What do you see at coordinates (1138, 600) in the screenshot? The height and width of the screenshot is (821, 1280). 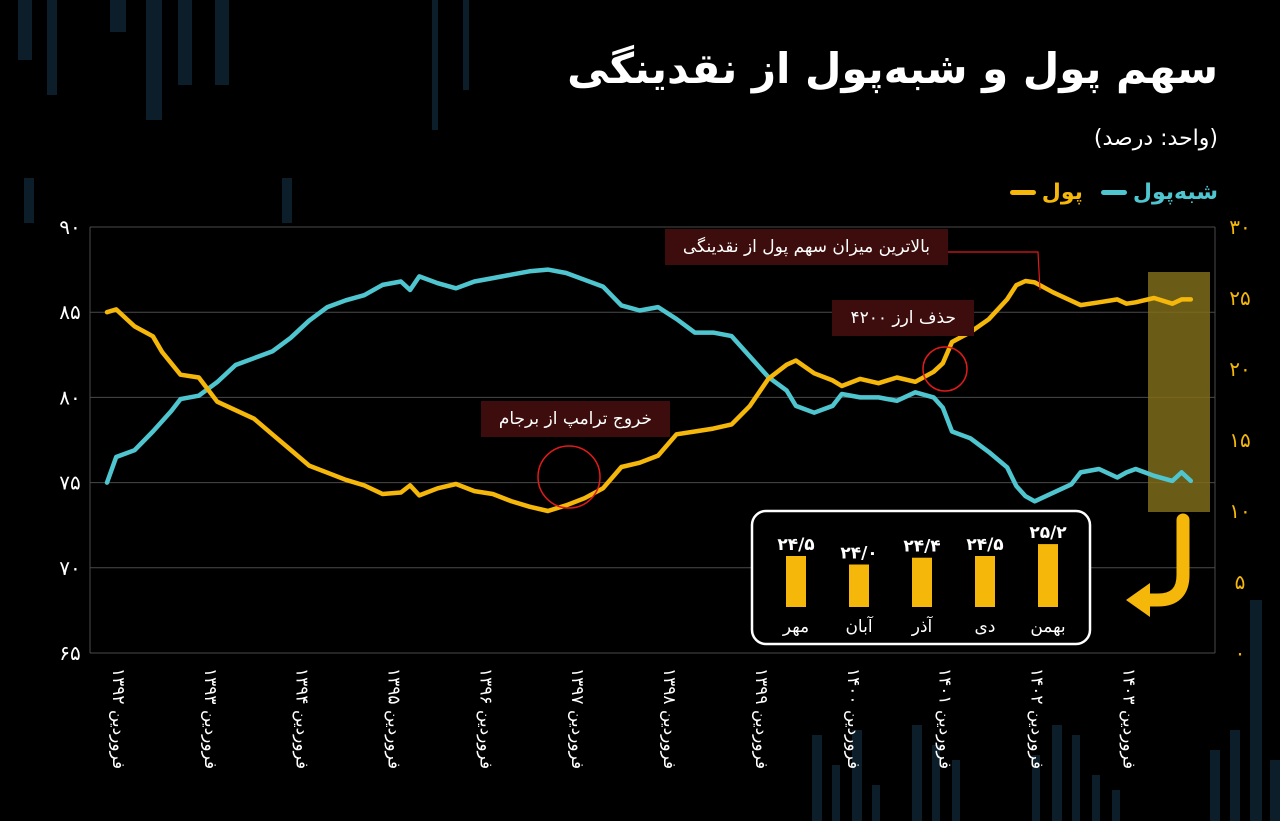 I see `arrow-head` at bounding box center [1138, 600].